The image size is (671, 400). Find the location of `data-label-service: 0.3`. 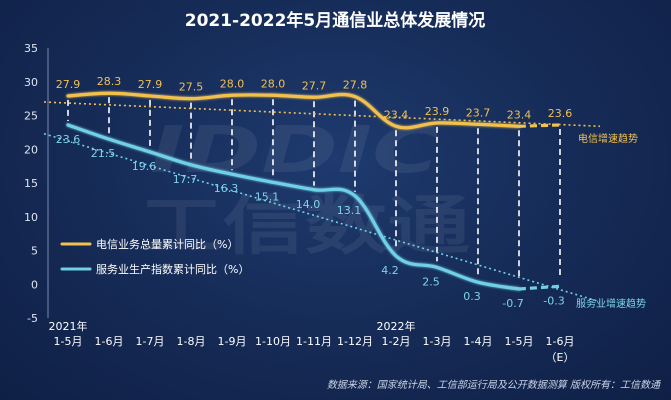

data-label-service: 0.3 is located at coordinates (472, 296).